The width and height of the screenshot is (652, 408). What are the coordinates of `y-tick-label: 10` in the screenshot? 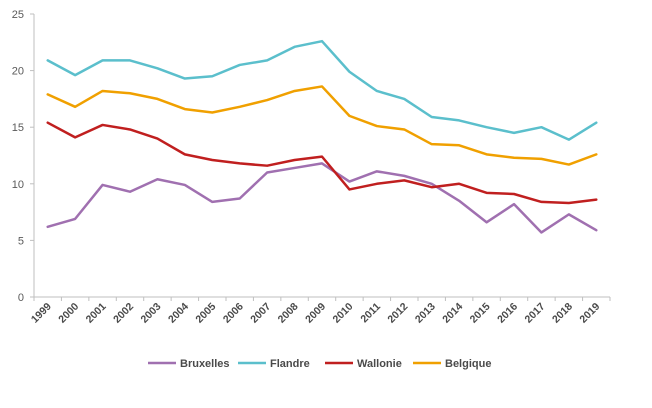 It's located at (18, 185).